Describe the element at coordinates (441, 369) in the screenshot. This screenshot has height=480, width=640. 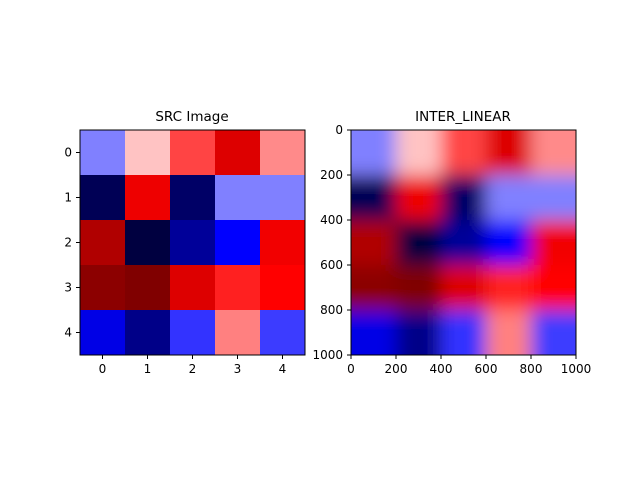
I see `x-tick-label: 400` at that location.